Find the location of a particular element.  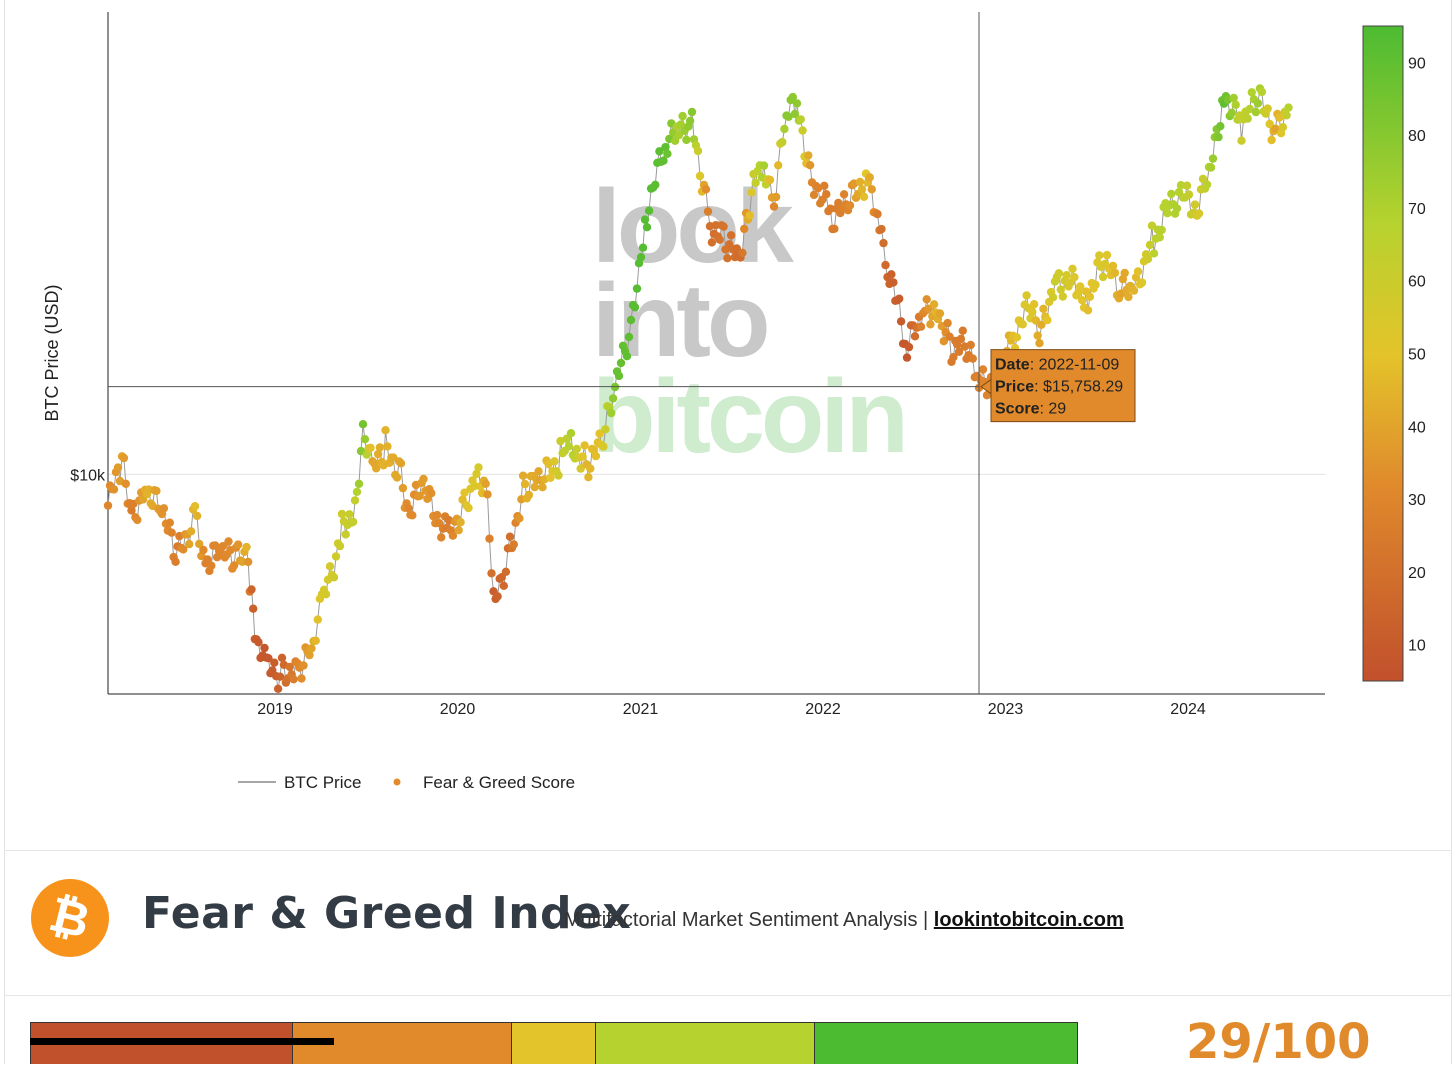

current-score: 29/100 is located at coordinates (1278, 1042).